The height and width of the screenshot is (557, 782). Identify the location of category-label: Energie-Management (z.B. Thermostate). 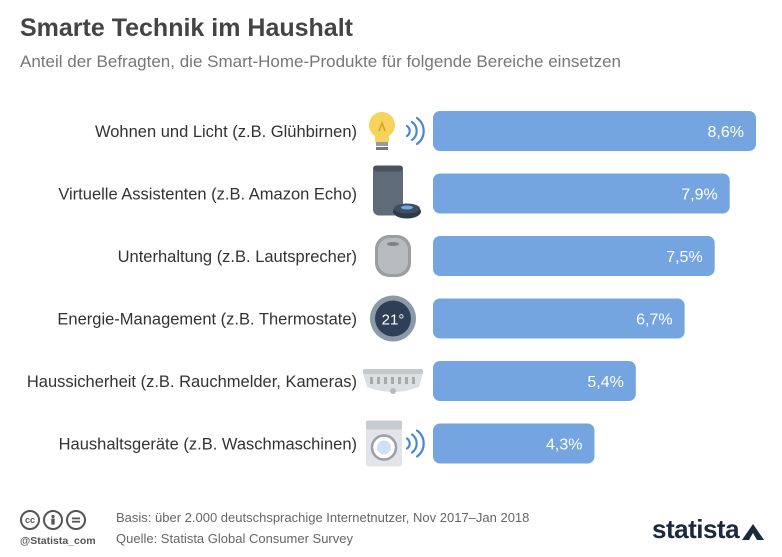
(207, 320).